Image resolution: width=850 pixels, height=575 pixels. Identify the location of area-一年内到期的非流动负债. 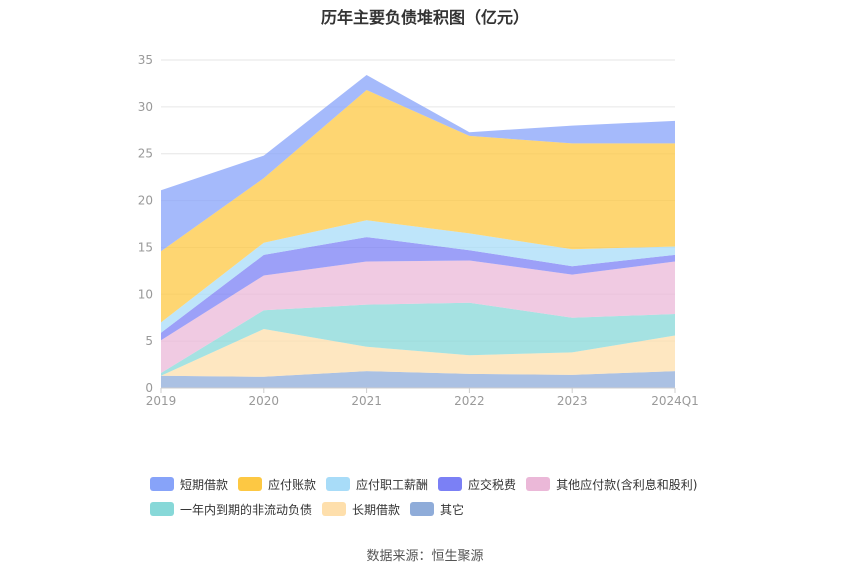
(418, 339).